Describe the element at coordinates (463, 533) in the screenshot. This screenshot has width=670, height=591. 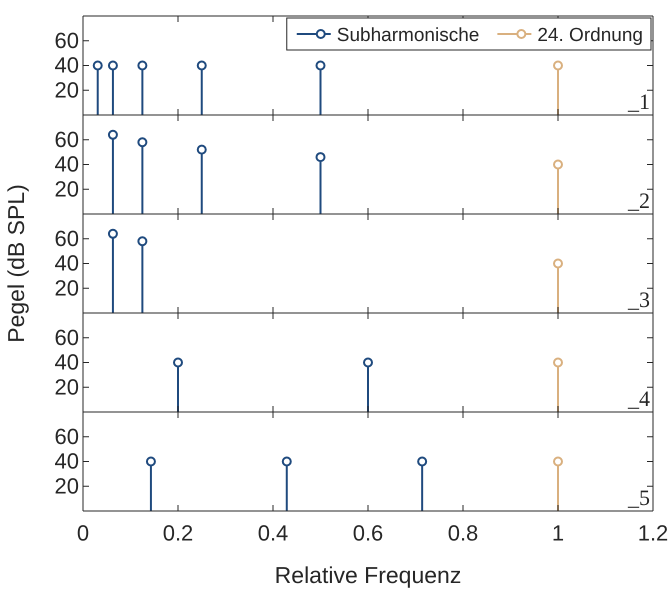
I see `x-tick-label: 0.8` at that location.